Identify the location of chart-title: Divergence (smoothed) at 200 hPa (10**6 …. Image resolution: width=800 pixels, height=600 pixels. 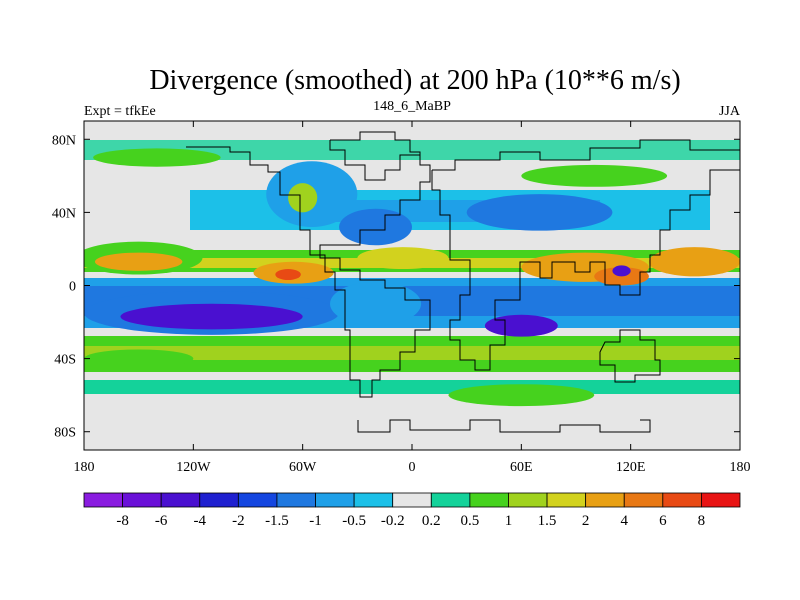
(414, 80).